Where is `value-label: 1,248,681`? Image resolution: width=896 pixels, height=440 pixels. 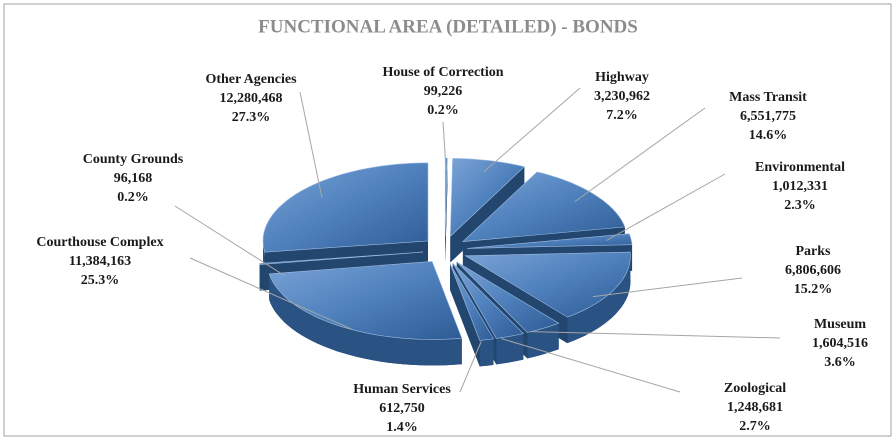
value-label: 1,248,681 is located at coordinates (755, 407).